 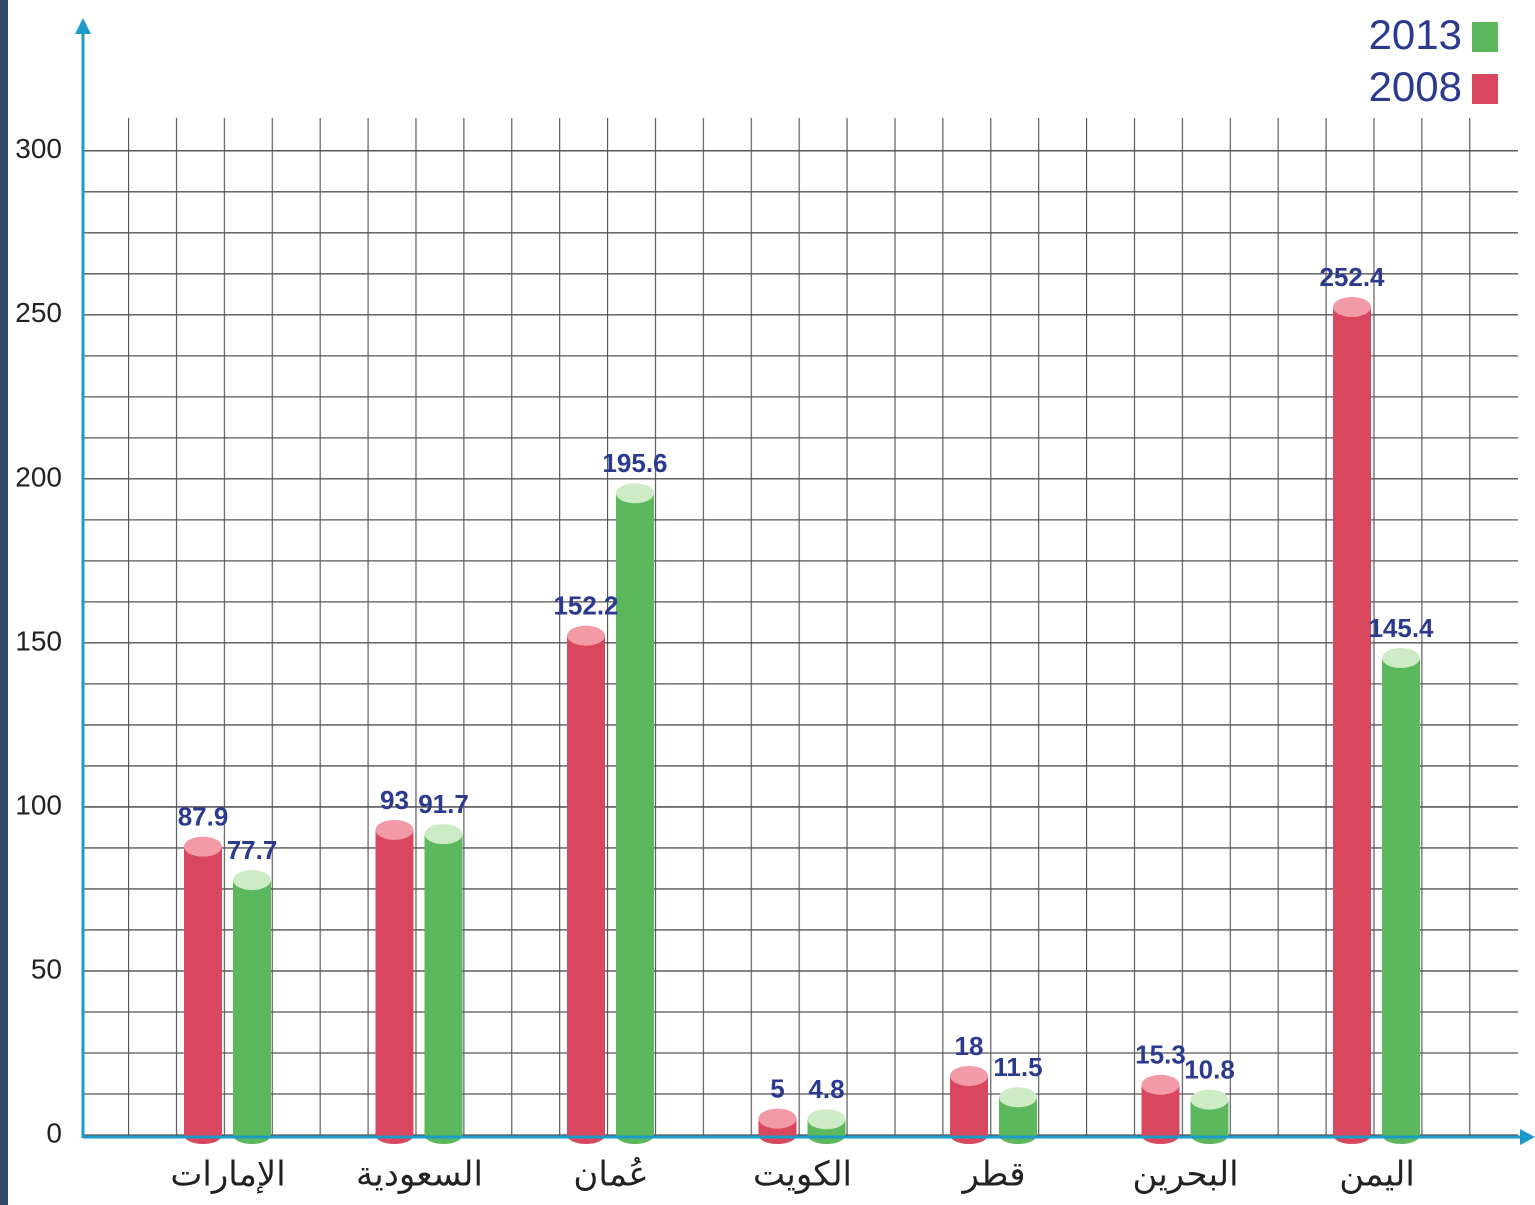 What do you see at coordinates (394, 800) in the screenshot?
I see `value-label: 93` at bounding box center [394, 800].